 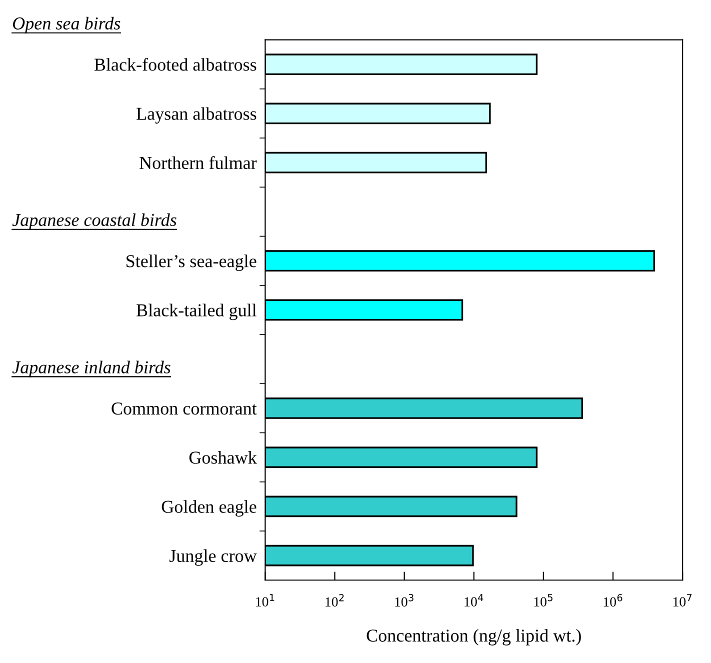 I want to click on y-tick-label: Black-footed albatross, so click(x=175, y=64).